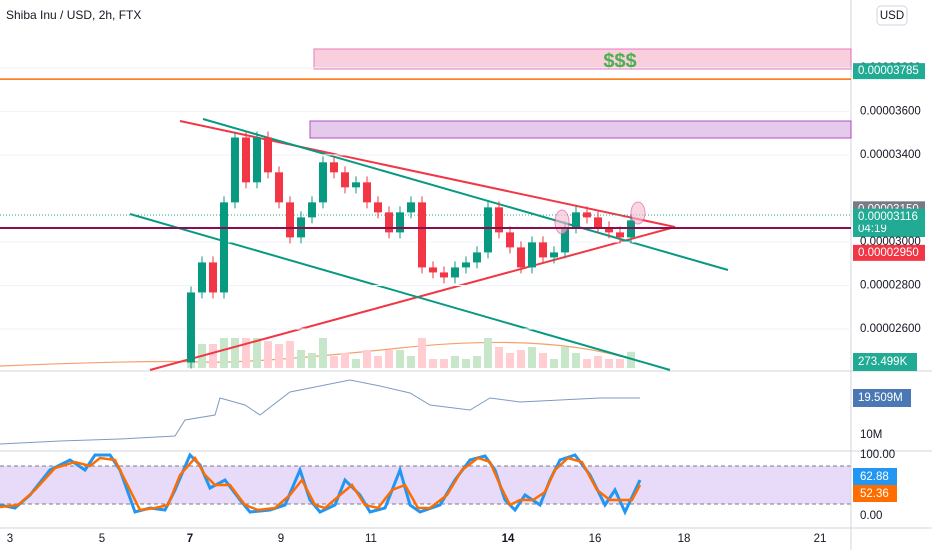 Image resolution: width=932 pixels, height=550 pixels. What do you see at coordinates (508, 539) in the screenshot?
I see `time-tick: 14` at bounding box center [508, 539].